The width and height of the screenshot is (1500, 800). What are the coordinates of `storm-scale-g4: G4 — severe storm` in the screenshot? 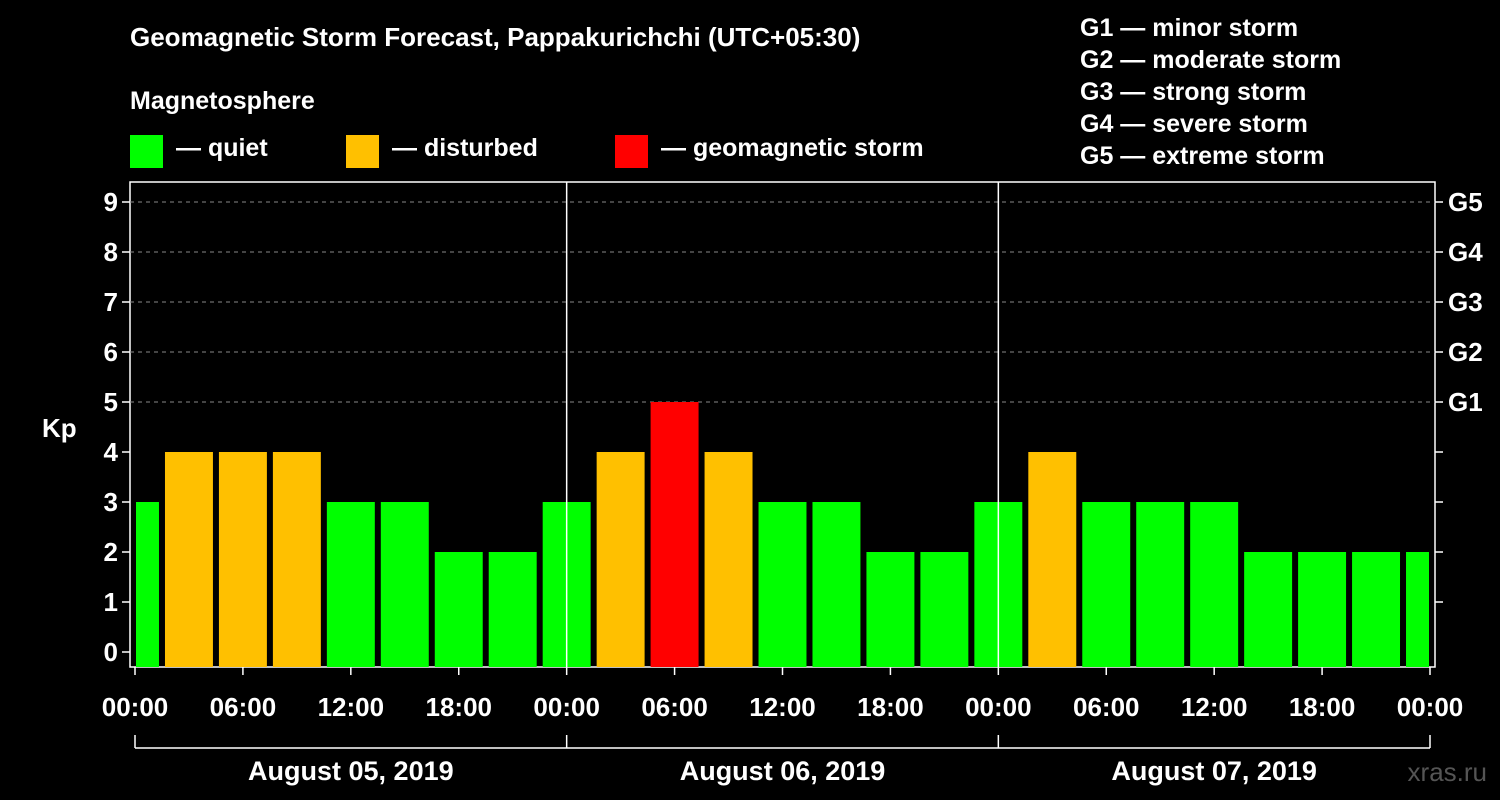 It's located at (1194, 124).